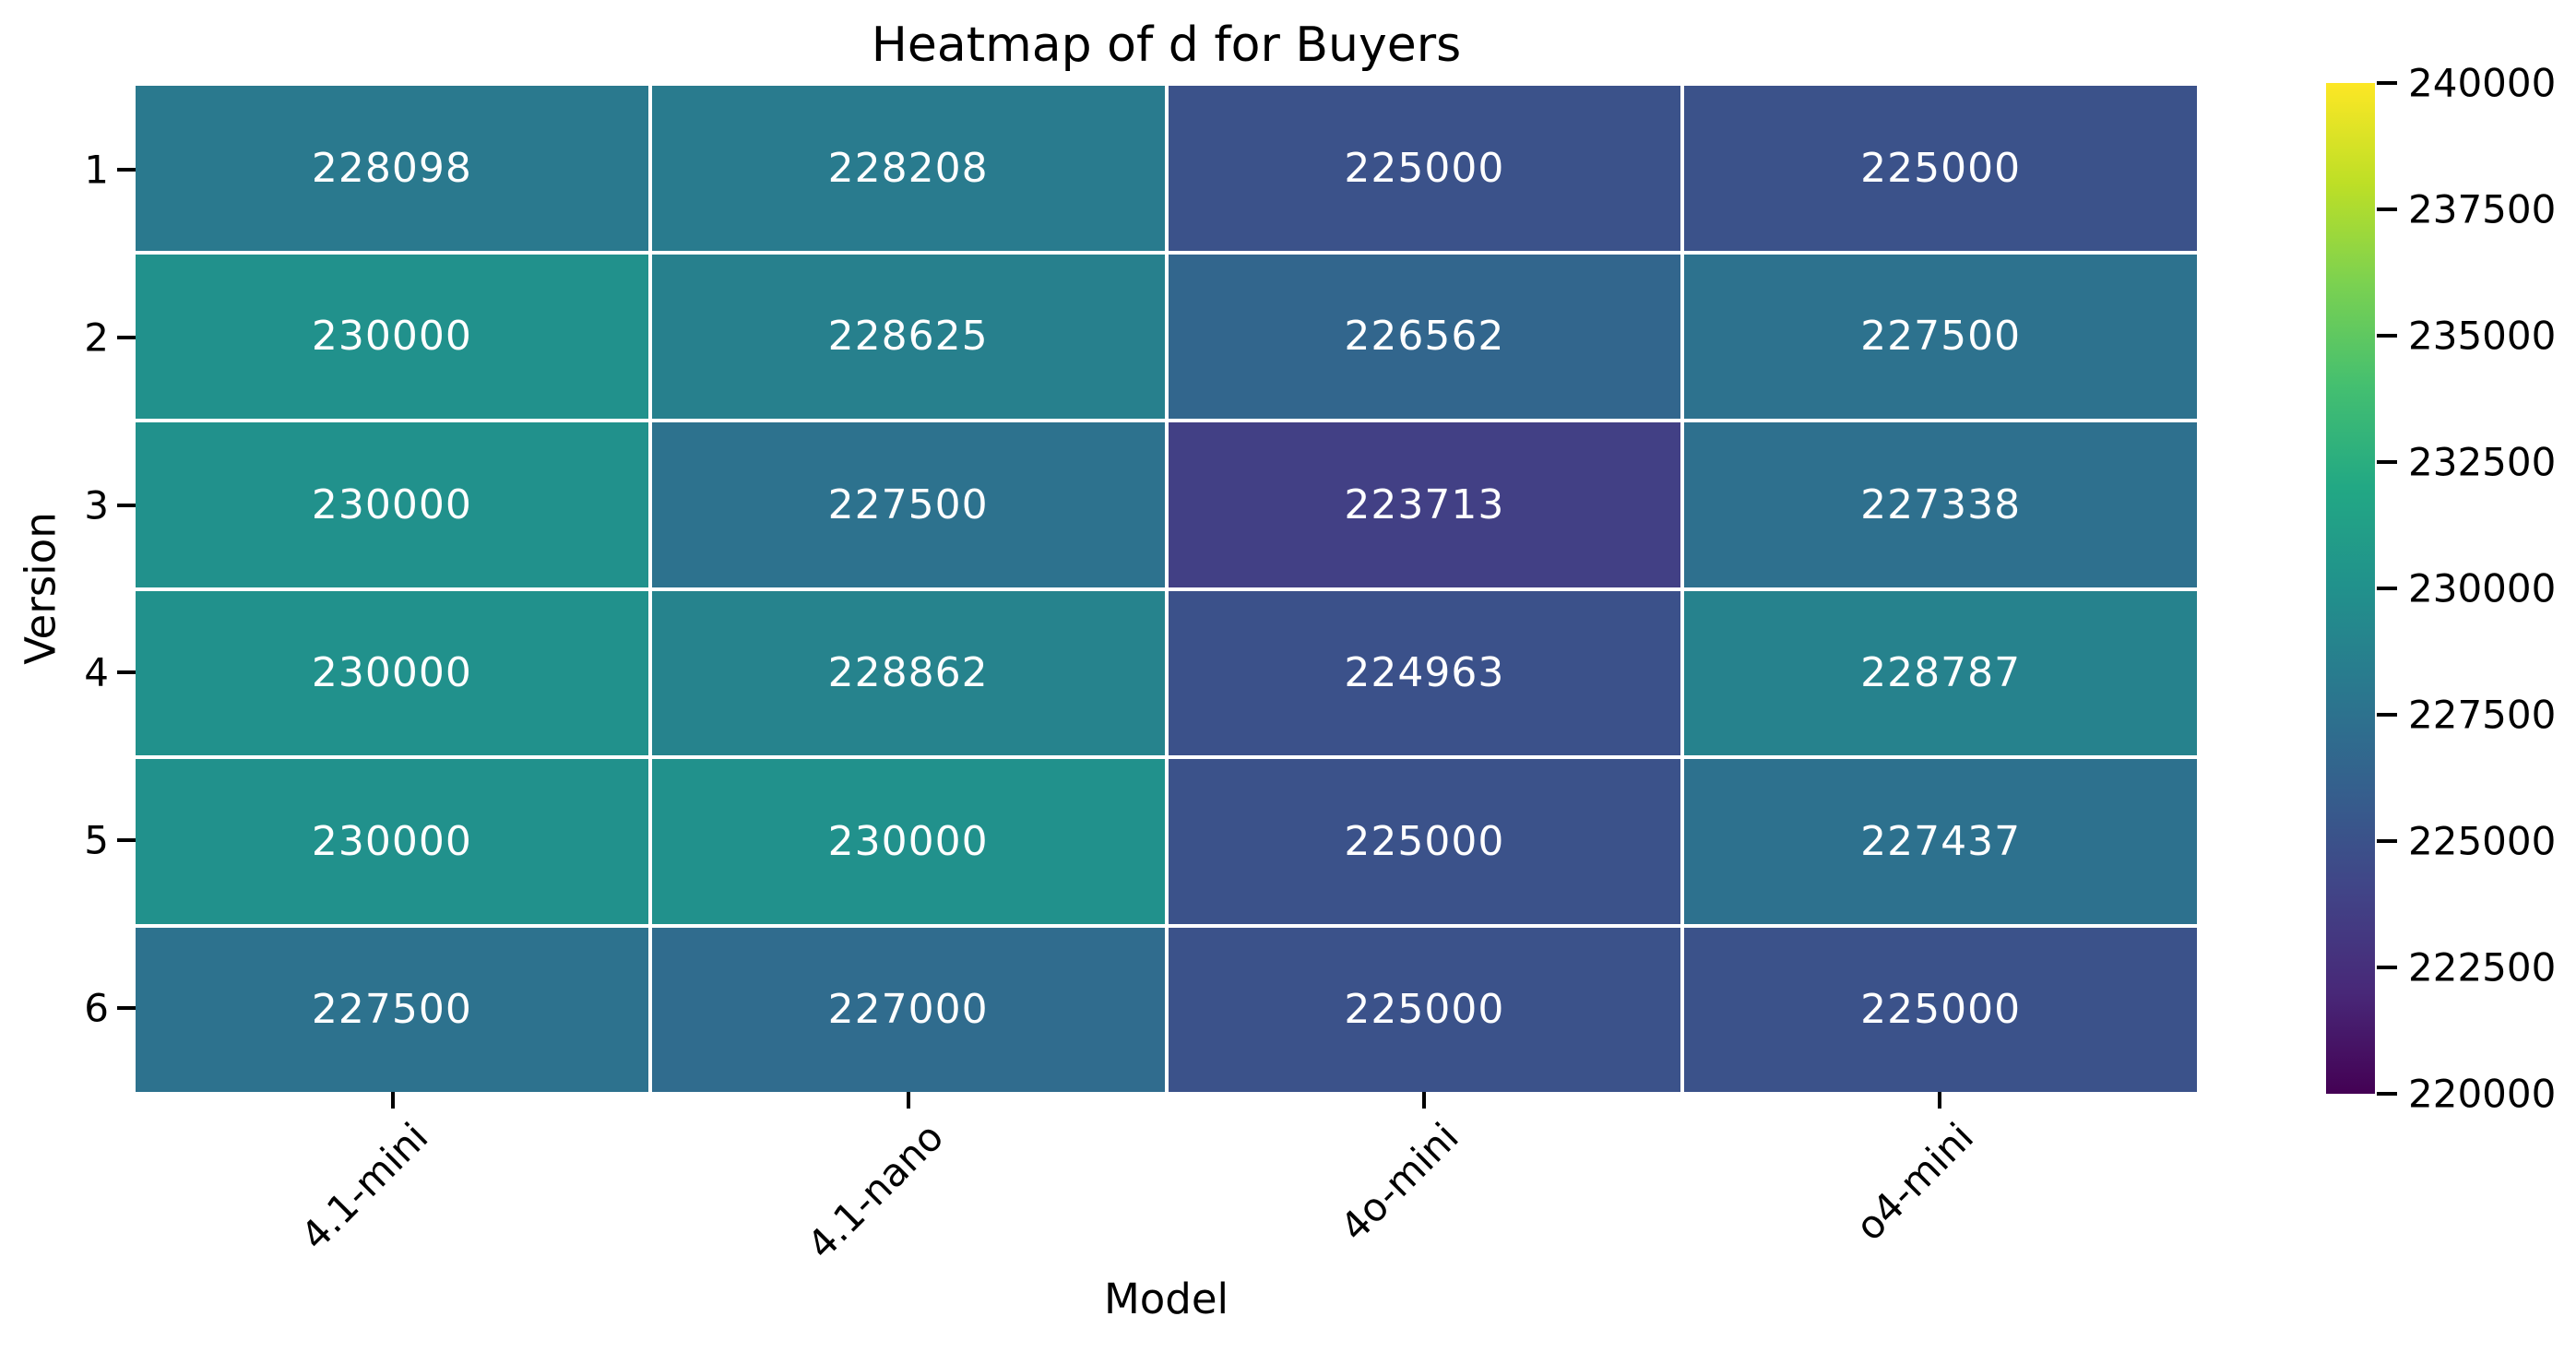  I want to click on colorbar-tick-label: 235000, so click(2482, 336).